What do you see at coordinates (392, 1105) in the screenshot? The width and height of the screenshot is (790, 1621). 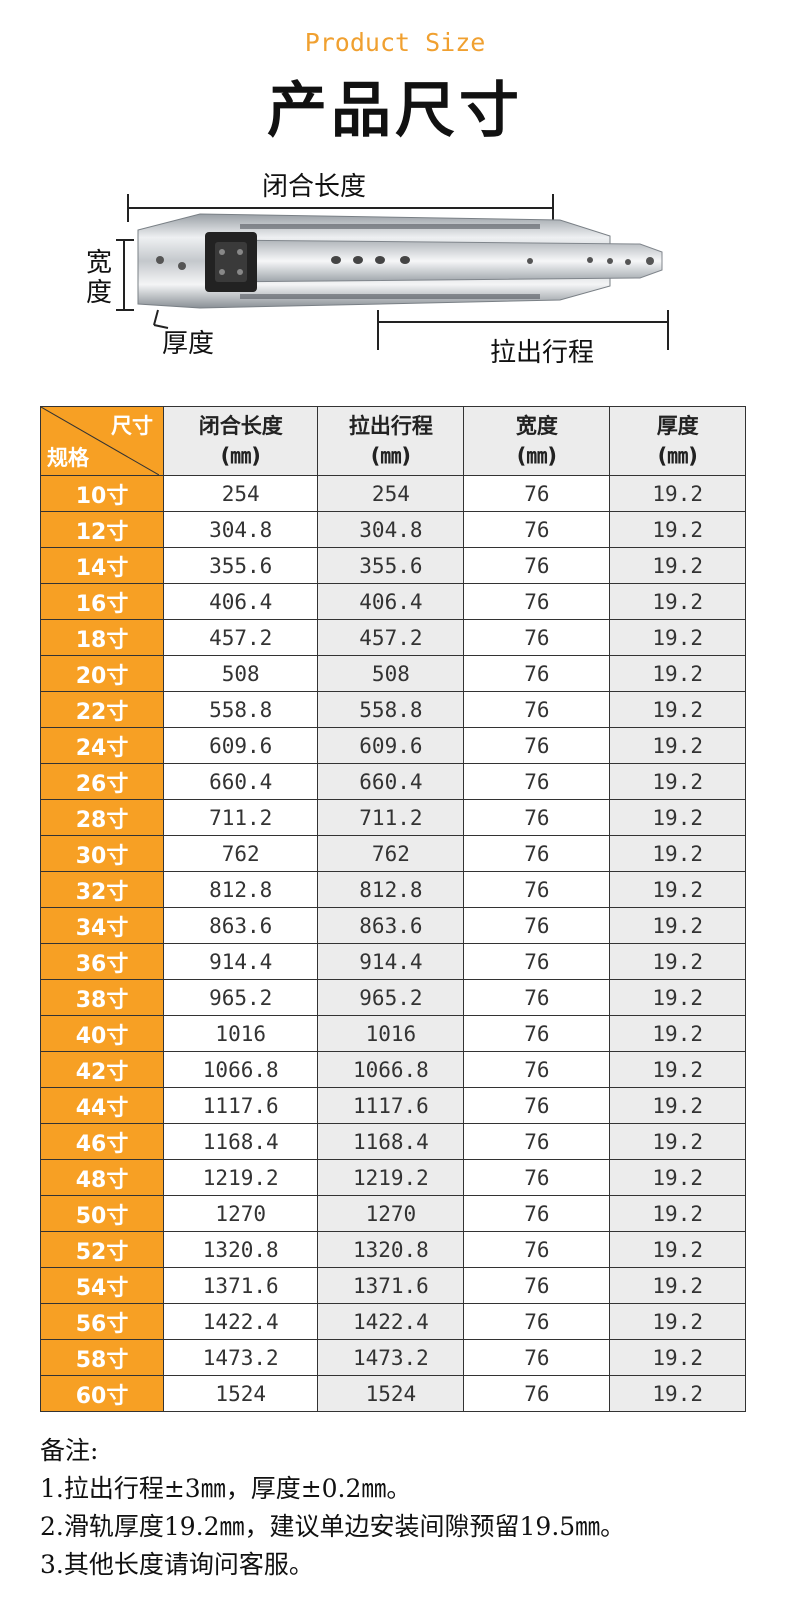 I see `table-row: 44寸 1117.6 1117.6 76 19.2` at bounding box center [392, 1105].